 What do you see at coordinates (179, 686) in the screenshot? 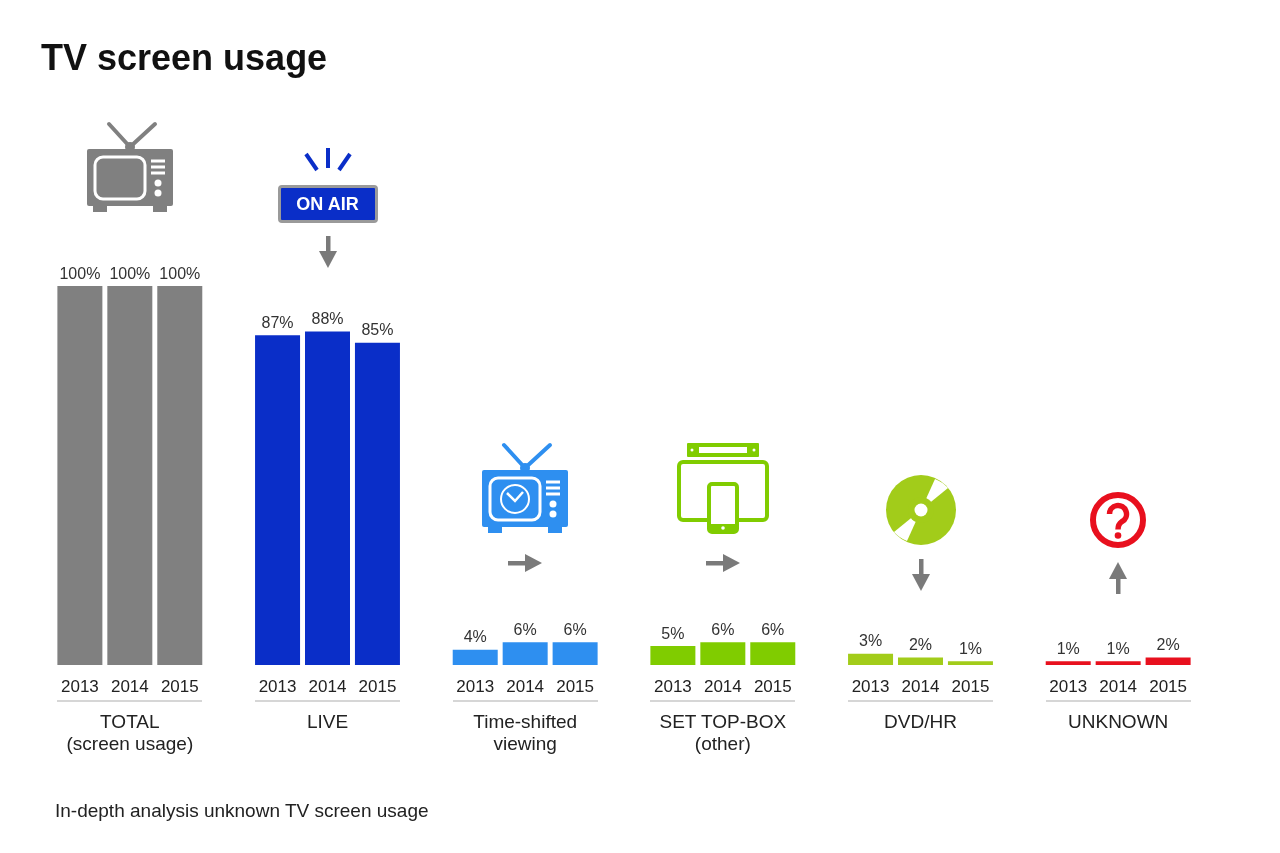
I see `series-label: 2015` at bounding box center [179, 686].